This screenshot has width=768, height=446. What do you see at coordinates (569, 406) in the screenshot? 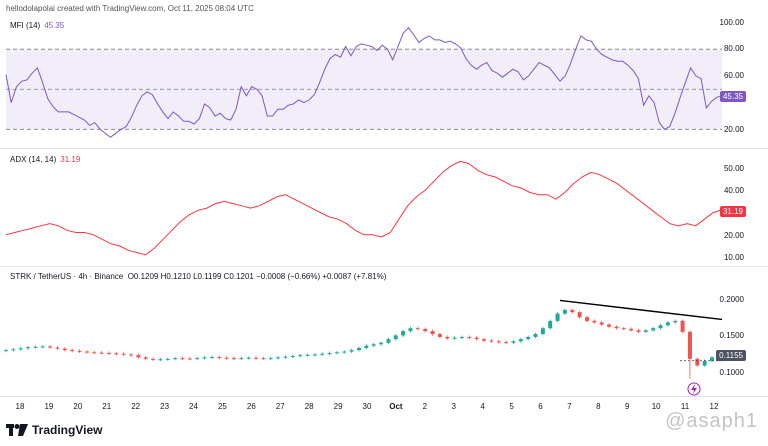
I see `x-axis-tick: 7` at bounding box center [569, 406].